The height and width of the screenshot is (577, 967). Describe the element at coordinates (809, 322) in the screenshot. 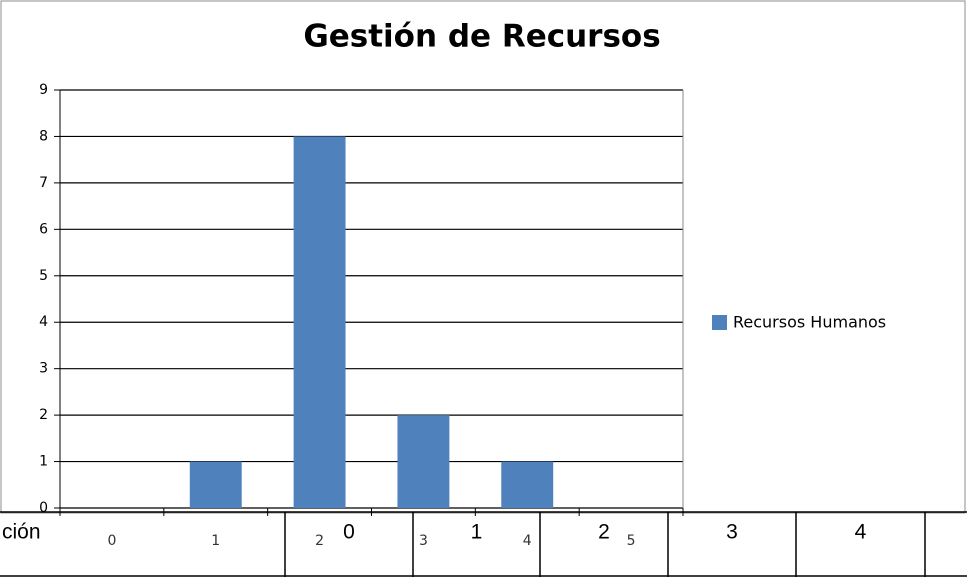

I see `legend-label: Recursos Humanos` at that location.